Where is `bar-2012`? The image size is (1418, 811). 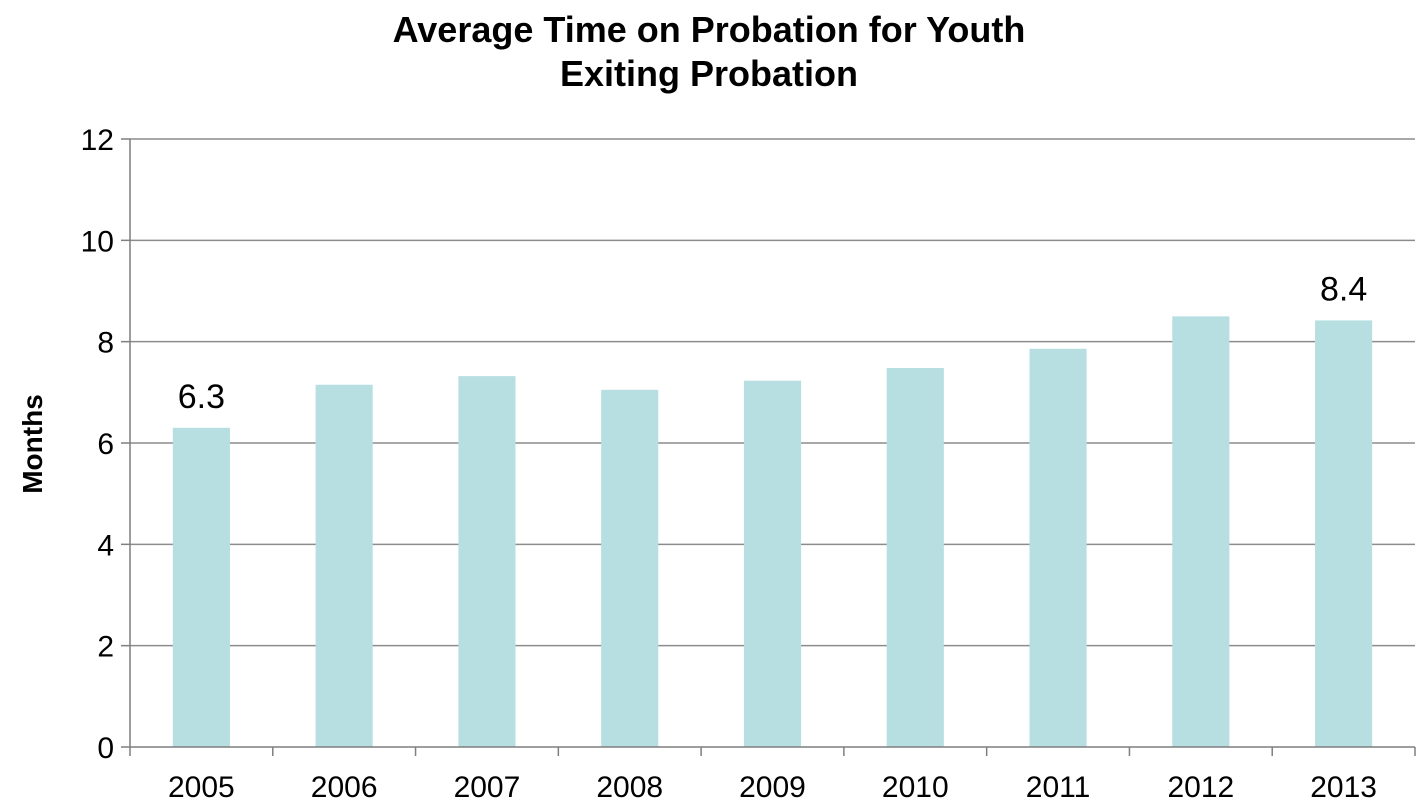 bar-2012 is located at coordinates (1201, 531).